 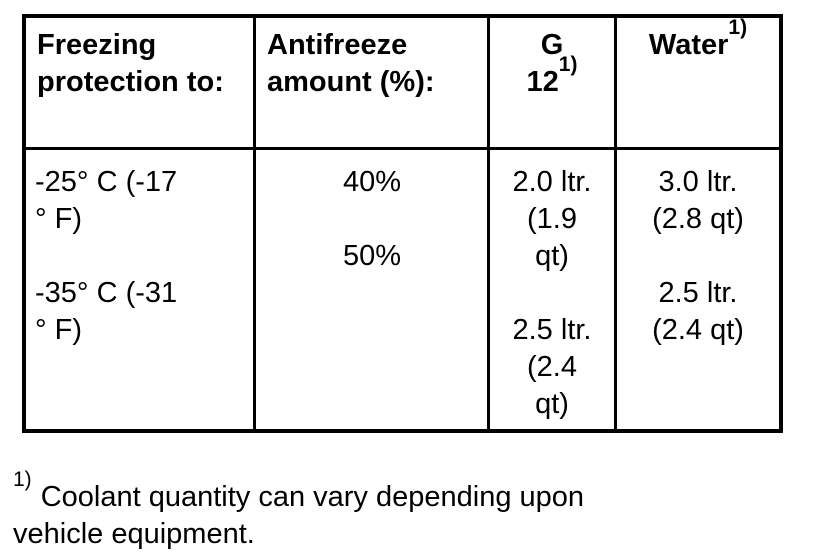 What do you see at coordinates (696, 82) in the screenshot?
I see `header-water: Water1)` at bounding box center [696, 82].